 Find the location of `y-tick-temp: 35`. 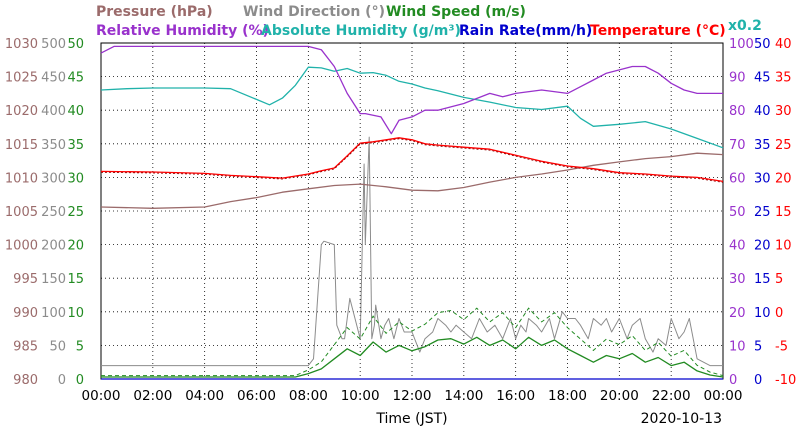

y-tick-temp: 35 is located at coordinates (783, 78).